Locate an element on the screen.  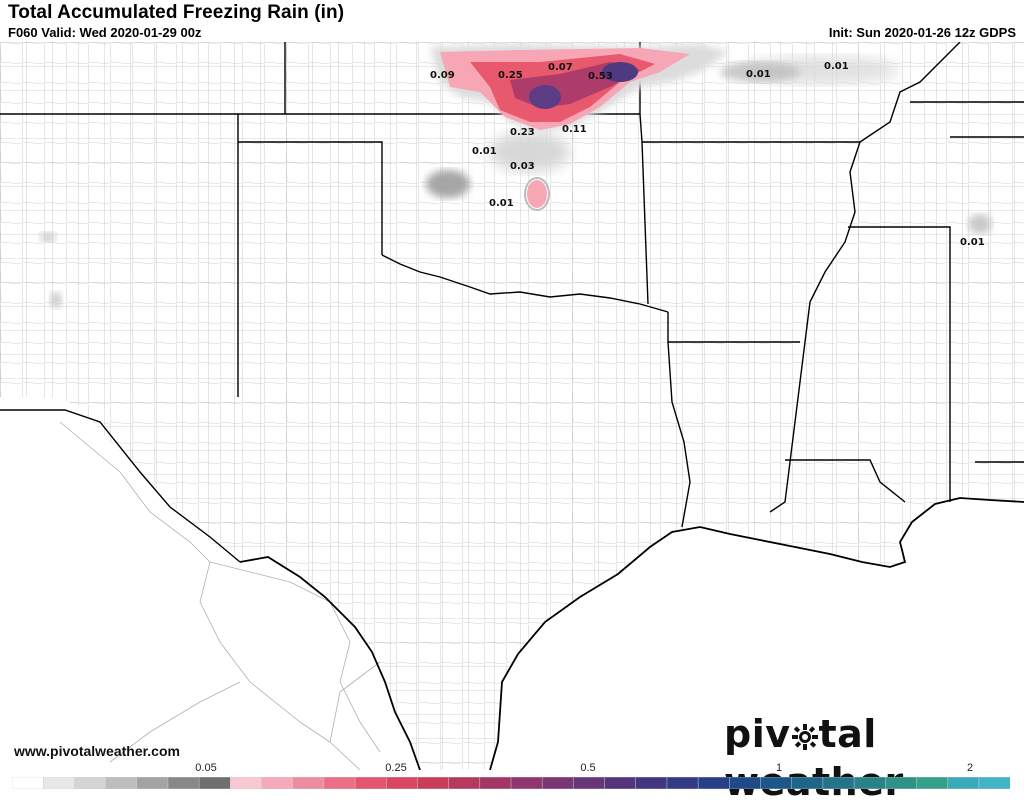
mexico-borders is located at coordinates (220, 595).